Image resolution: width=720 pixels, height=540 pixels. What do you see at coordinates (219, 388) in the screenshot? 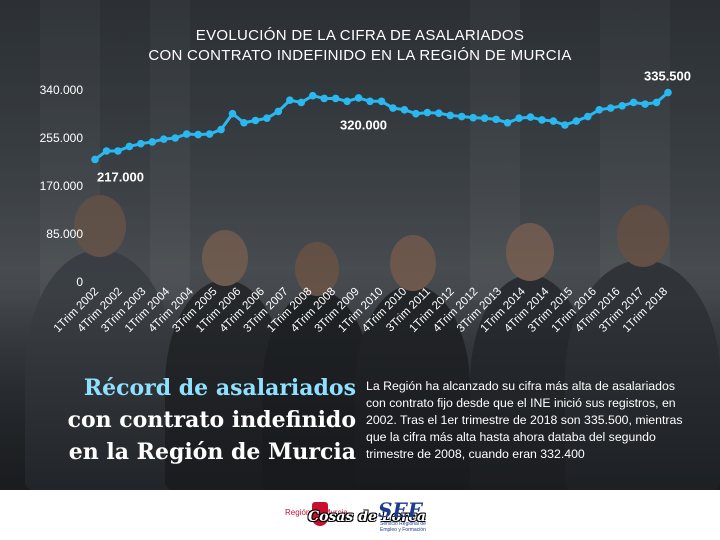
I see `record-heading-line: Récord de asalariados` at bounding box center [219, 388].